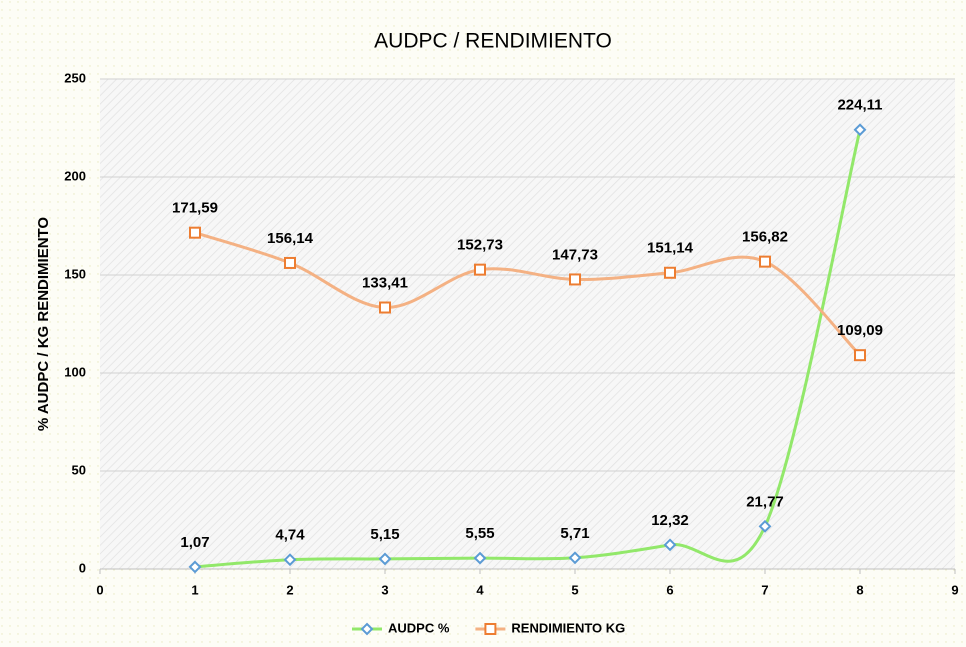 The image size is (966, 647). Describe the element at coordinates (195, 208) in the screenshot. I see `data-label: 171,59` at that location.